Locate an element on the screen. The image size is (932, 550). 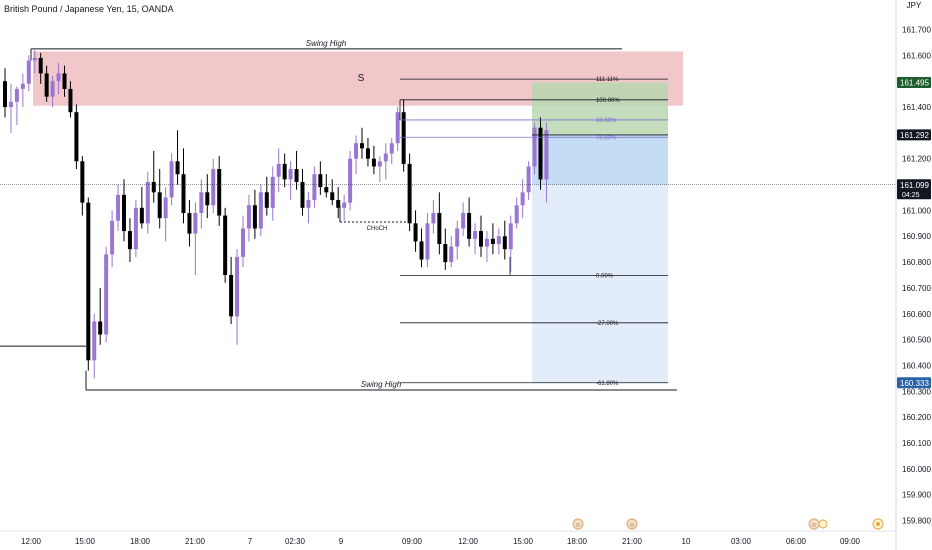
currency-code: JPY is located at coordinates (914, 5).